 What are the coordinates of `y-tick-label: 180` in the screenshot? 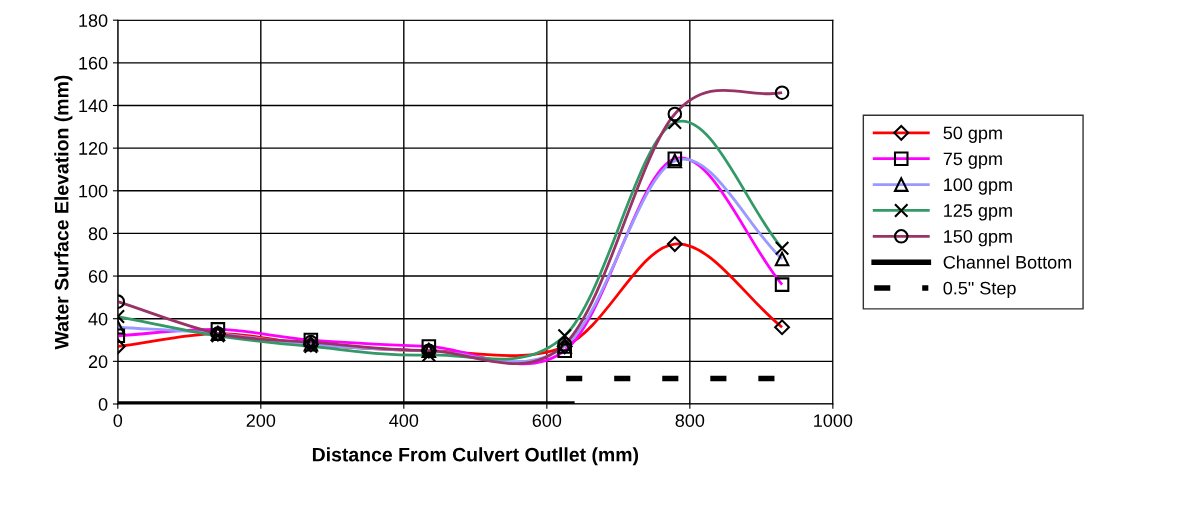 It's located at (93, 20).